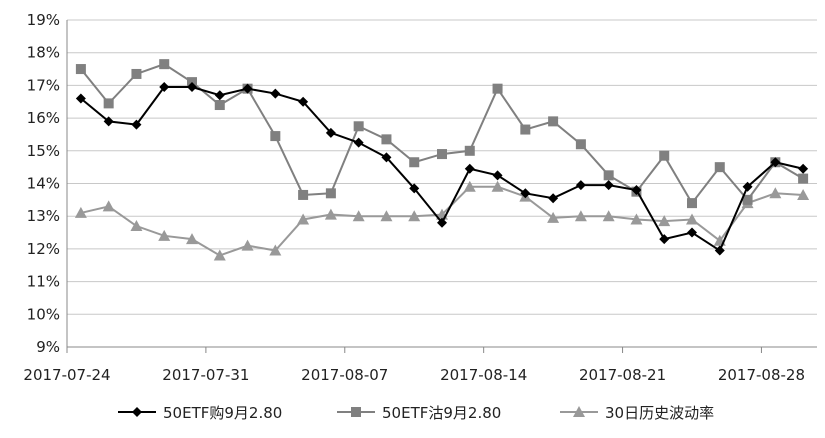 This screenshot has width=825, height=438. Describe the element at coordinates (43, 249) in the screenshot. I see `y-tick-label: 12%` at that location.